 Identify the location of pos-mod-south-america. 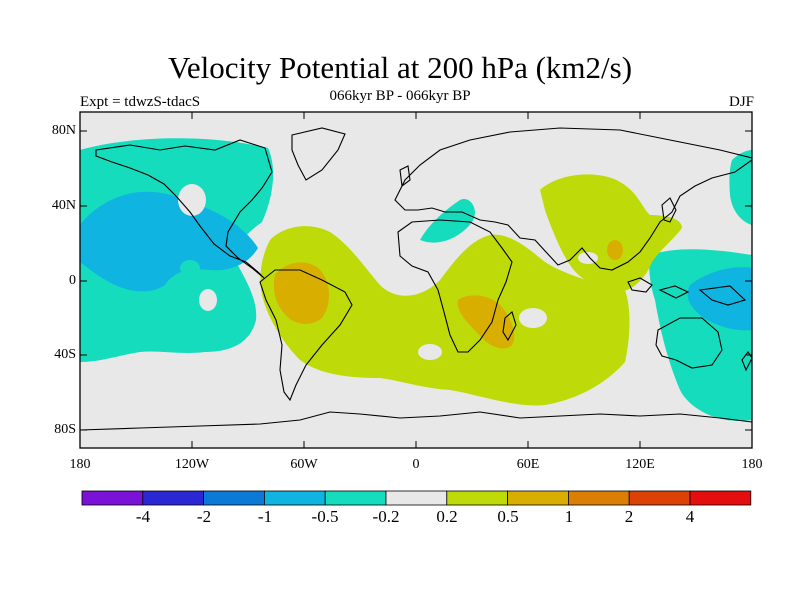
(301, 293).